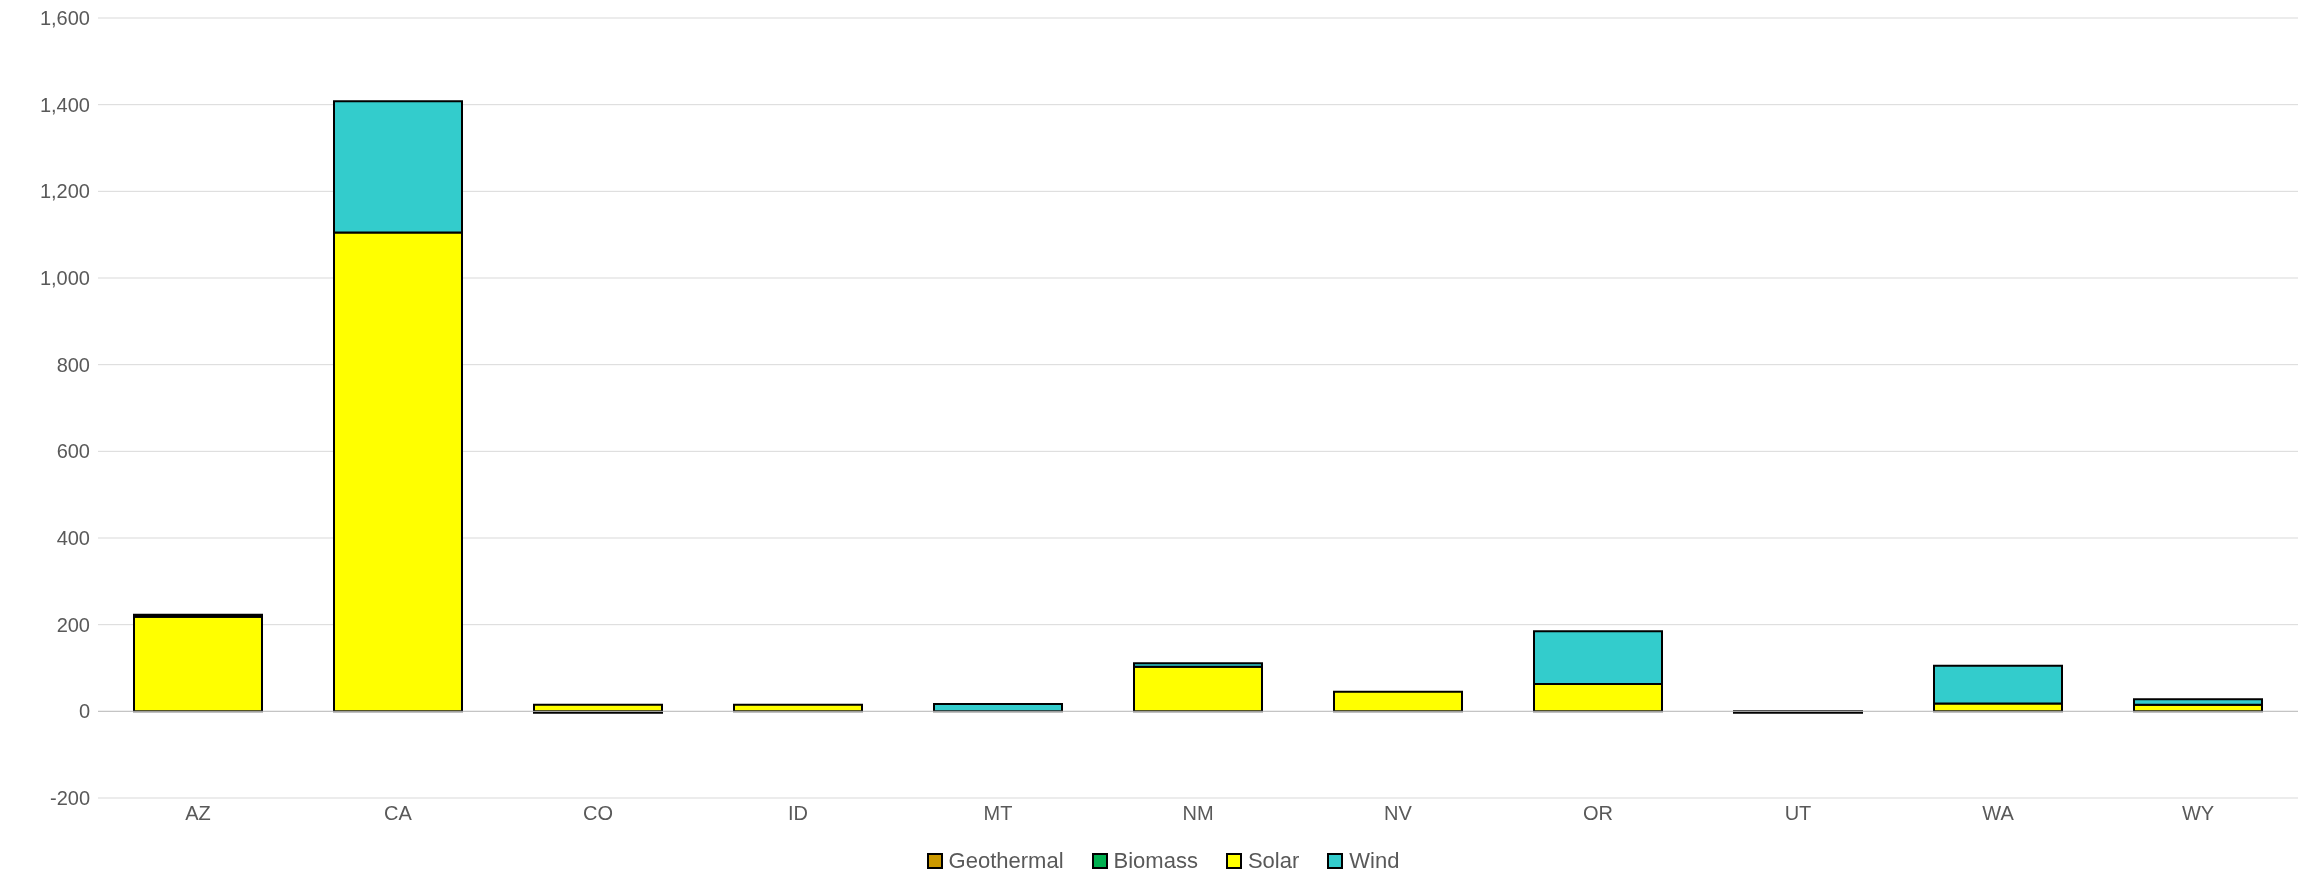  Describe the element at coordinates (1155, 861) in the screenshot. I see `legend-label: Biomass` at that location.